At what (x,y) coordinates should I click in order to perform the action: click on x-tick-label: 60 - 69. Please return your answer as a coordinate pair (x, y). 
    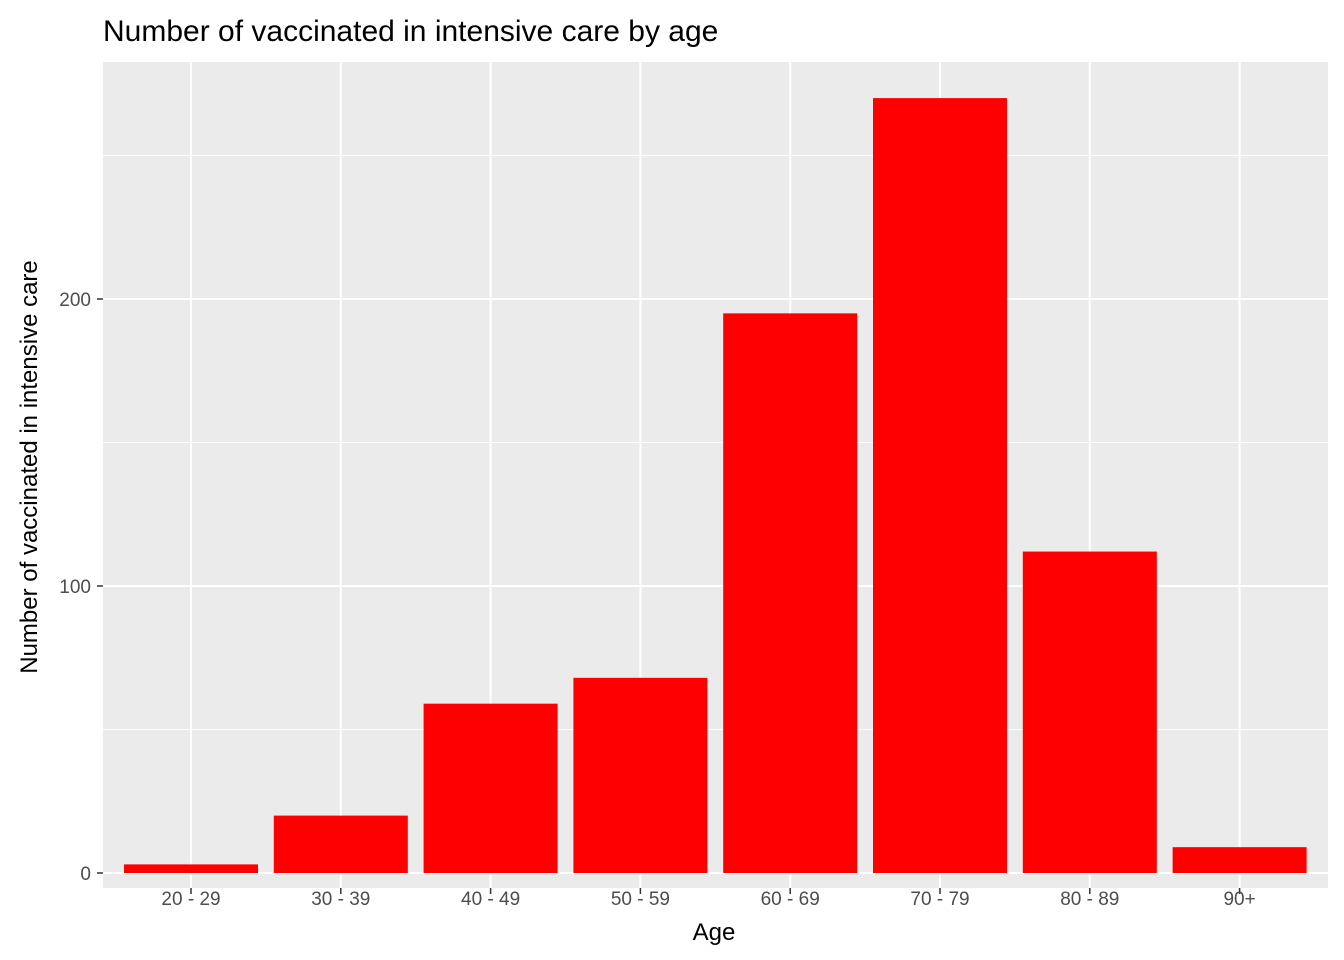
    Looking at the image, I should click on (790, 899).